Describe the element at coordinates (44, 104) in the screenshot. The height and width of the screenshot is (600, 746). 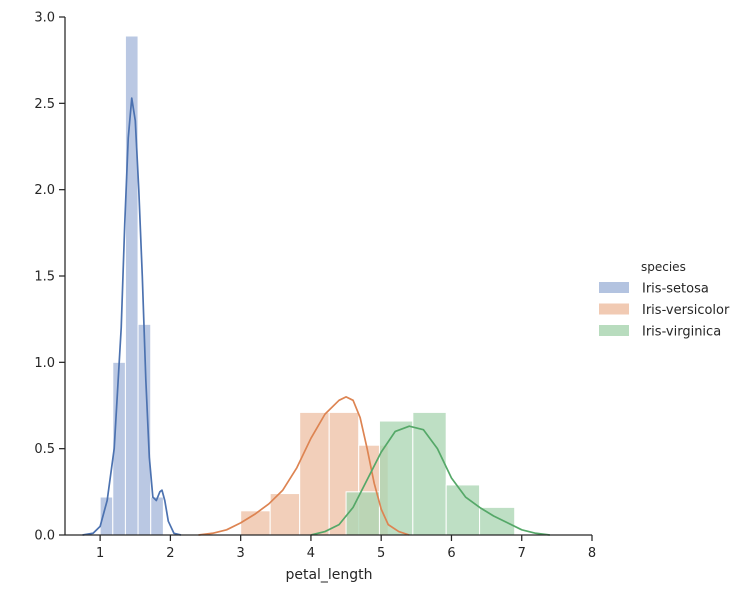
I see `y-tick-label: 2.5` at that location.